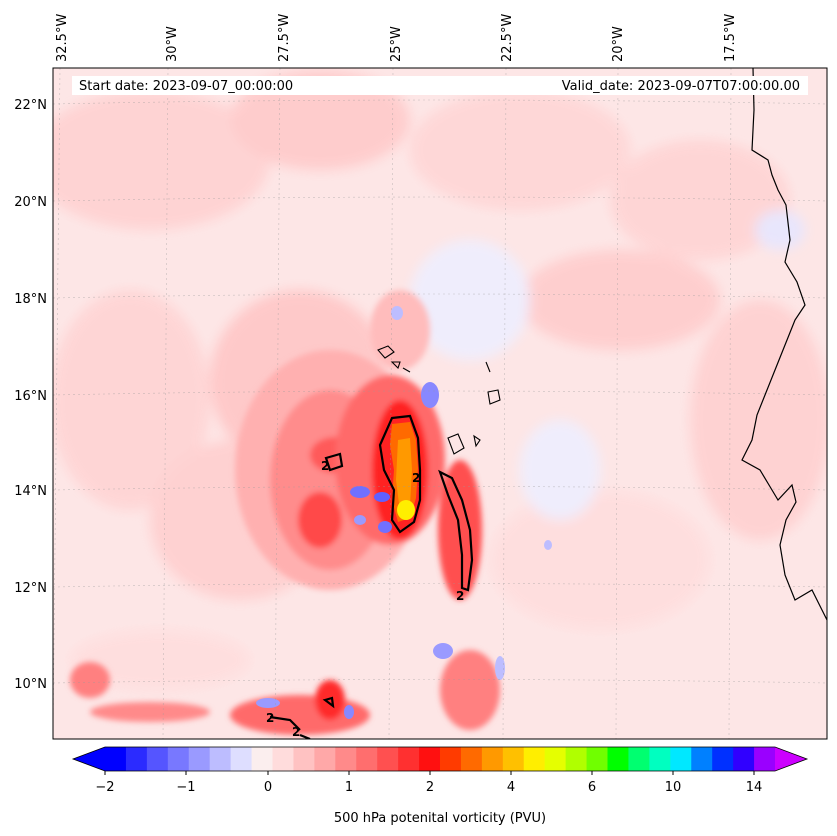 This screenshot has width=837, height=836. I want to click on valid-date-label: Valid_date: 2023-09-07T07:00:00.00, so click(681, 86).